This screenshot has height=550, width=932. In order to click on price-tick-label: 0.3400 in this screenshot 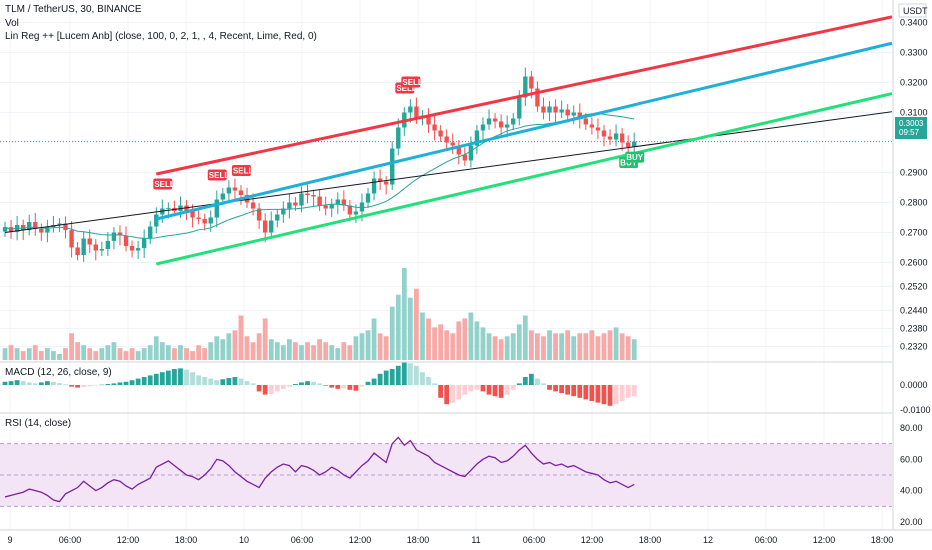, I will do `click(914, 23)`.